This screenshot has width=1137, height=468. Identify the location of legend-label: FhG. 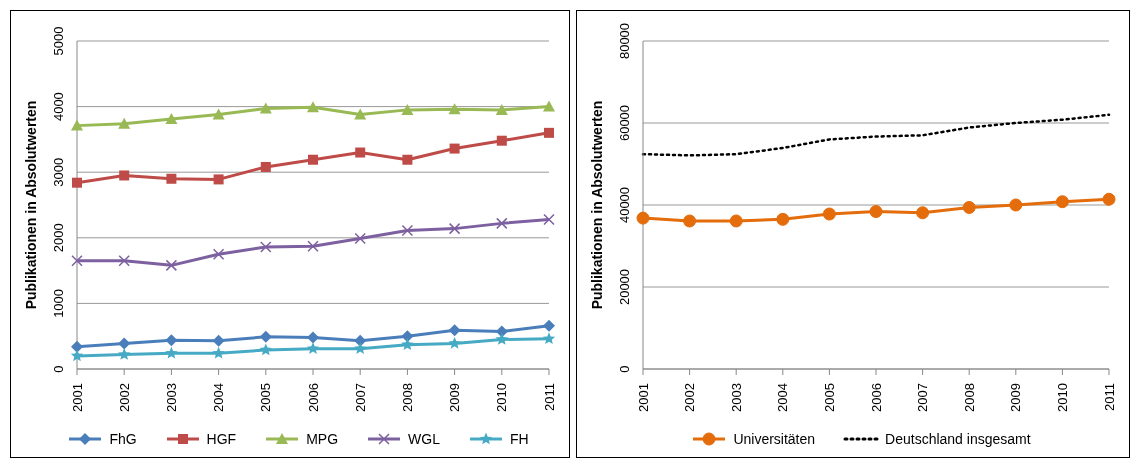
(123, 439).